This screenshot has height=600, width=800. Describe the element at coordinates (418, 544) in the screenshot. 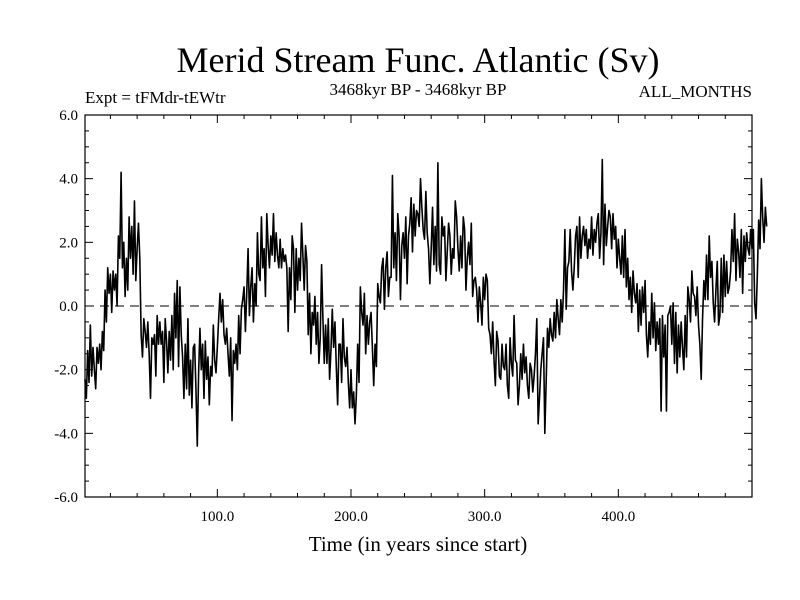

I see `x-axis-label: Time (in years since start)` at that location.